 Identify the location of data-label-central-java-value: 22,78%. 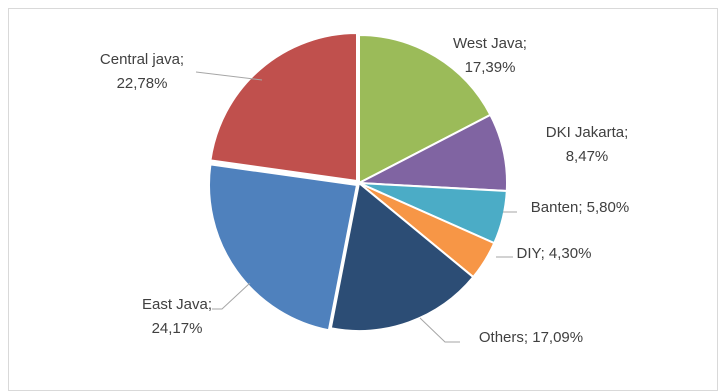
(142, 83).